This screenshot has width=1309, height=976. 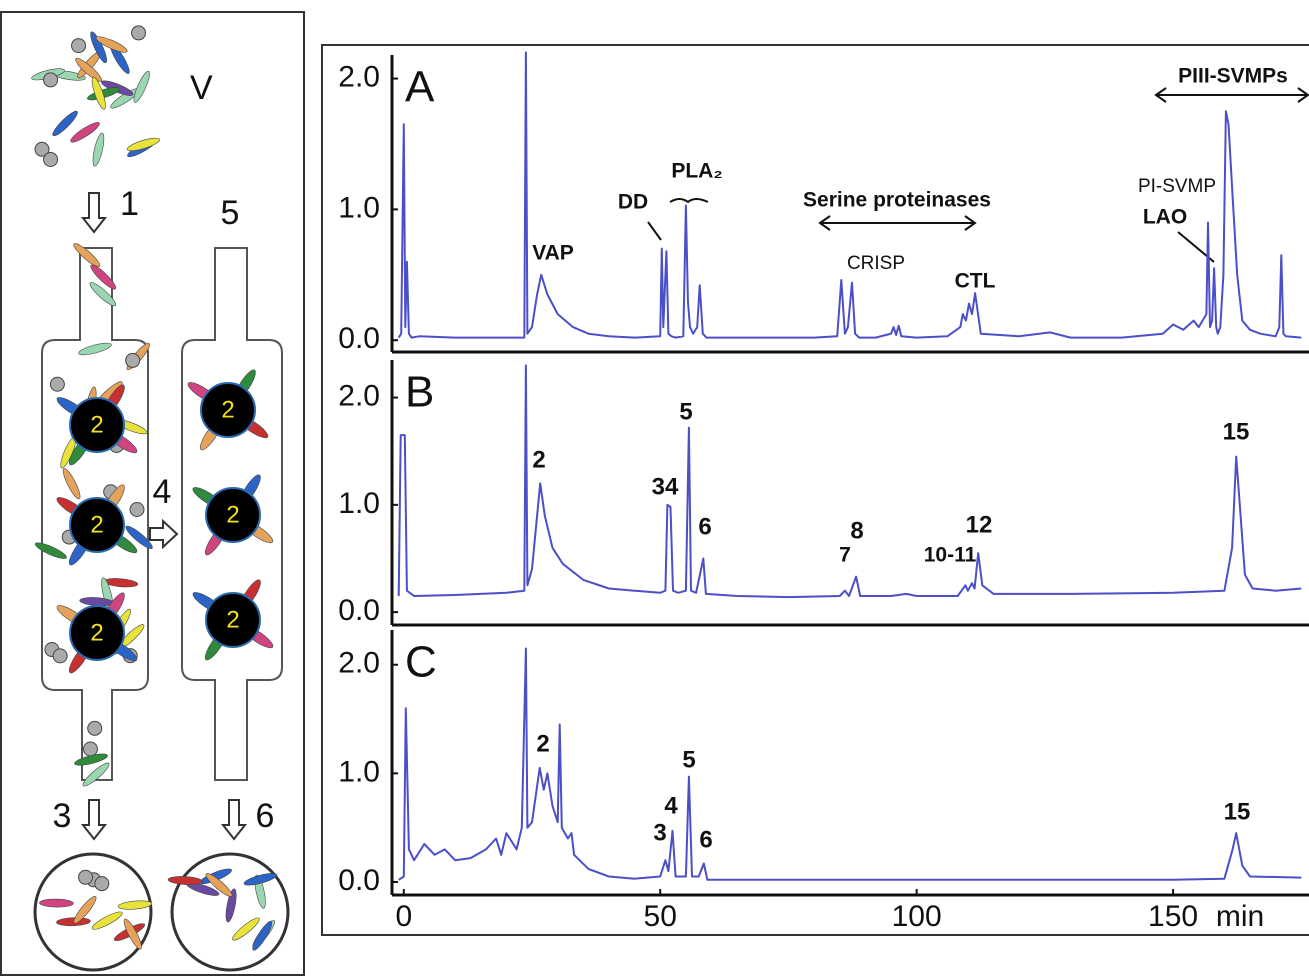 I want to click on panel-label: B, so click(x=419, y=392).